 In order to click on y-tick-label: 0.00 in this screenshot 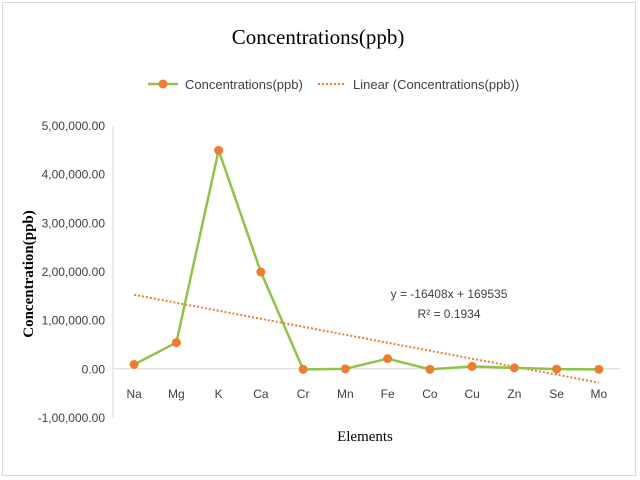, I will do `click(94, 369)`.